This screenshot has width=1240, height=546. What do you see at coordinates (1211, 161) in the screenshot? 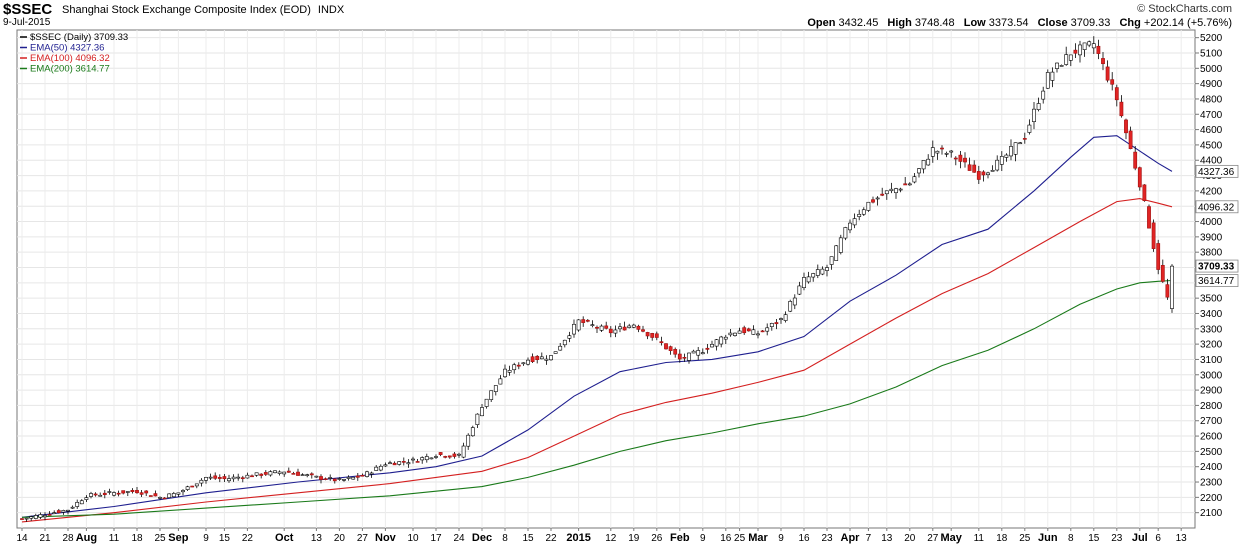
I see `y-tick-label: 4400` at bounding box center [1211, 161].